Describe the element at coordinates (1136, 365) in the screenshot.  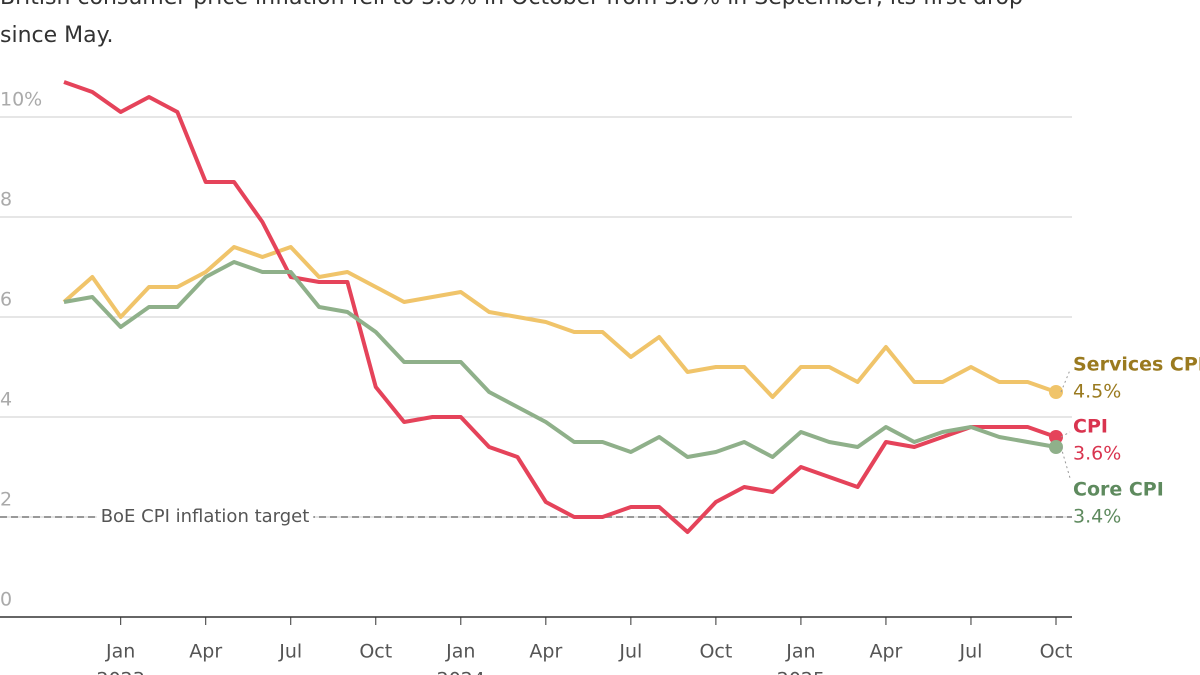
I see `legend-label: Services CPI` at that location.